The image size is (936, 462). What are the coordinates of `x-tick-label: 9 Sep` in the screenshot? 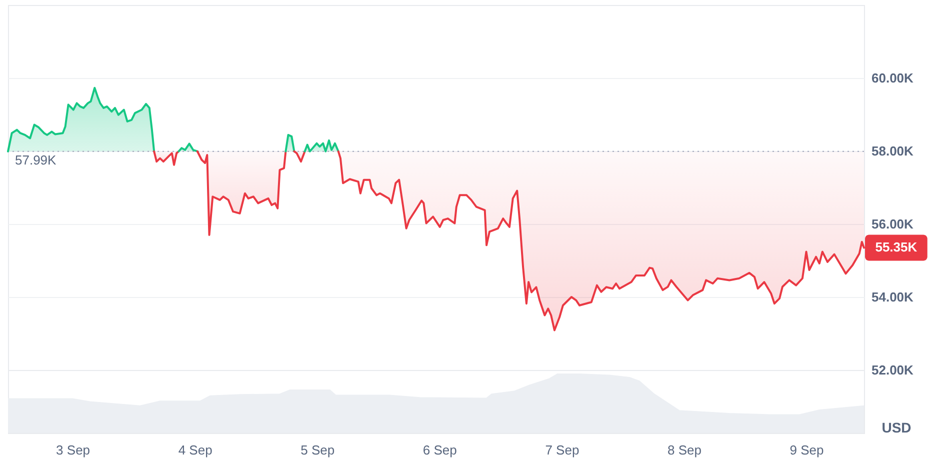 It's located at (807, 450).